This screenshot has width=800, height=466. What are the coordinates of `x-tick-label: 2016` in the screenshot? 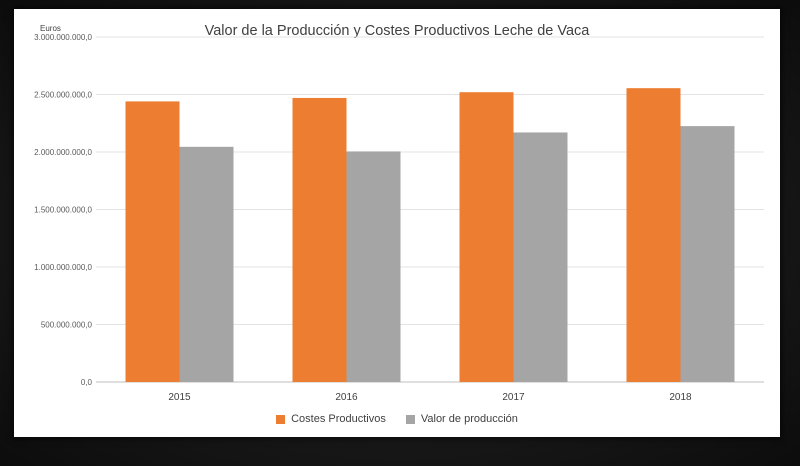 It's located at (346, 397).